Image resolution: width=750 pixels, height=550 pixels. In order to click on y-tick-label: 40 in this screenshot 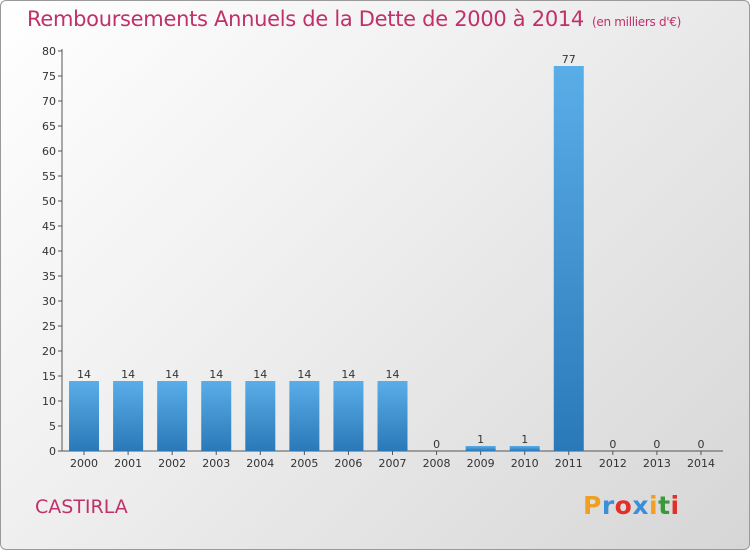, I will do `click(49, 251)`.